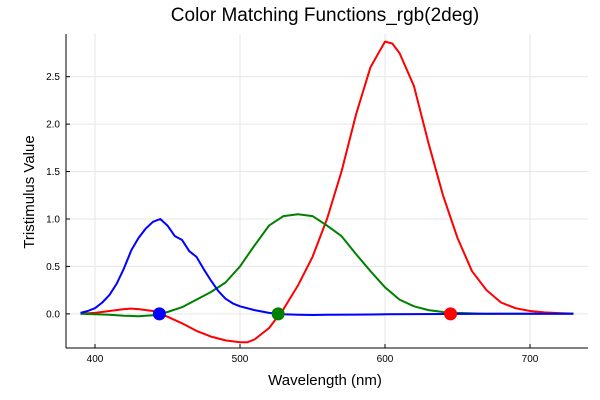 This screenshot has width=600, height=400. Describe the element at coordinates (53, 219) in the screenshot. I see `y-tick-label: 1.0` at that location.